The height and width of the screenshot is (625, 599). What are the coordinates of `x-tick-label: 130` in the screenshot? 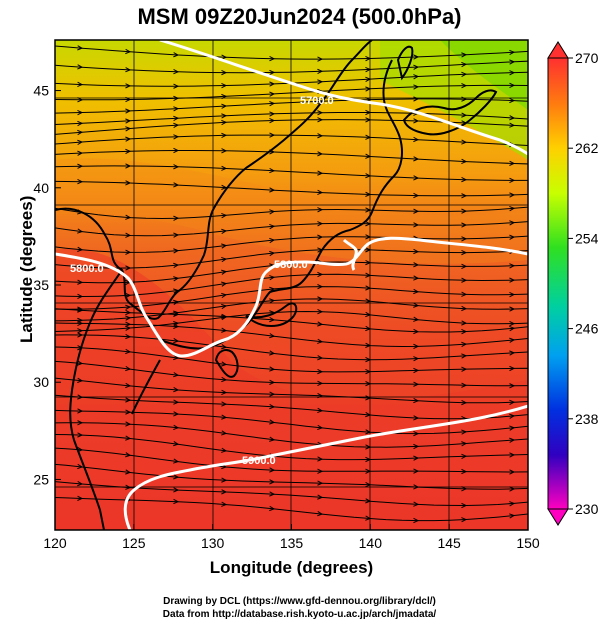 It's located at (213, 543).